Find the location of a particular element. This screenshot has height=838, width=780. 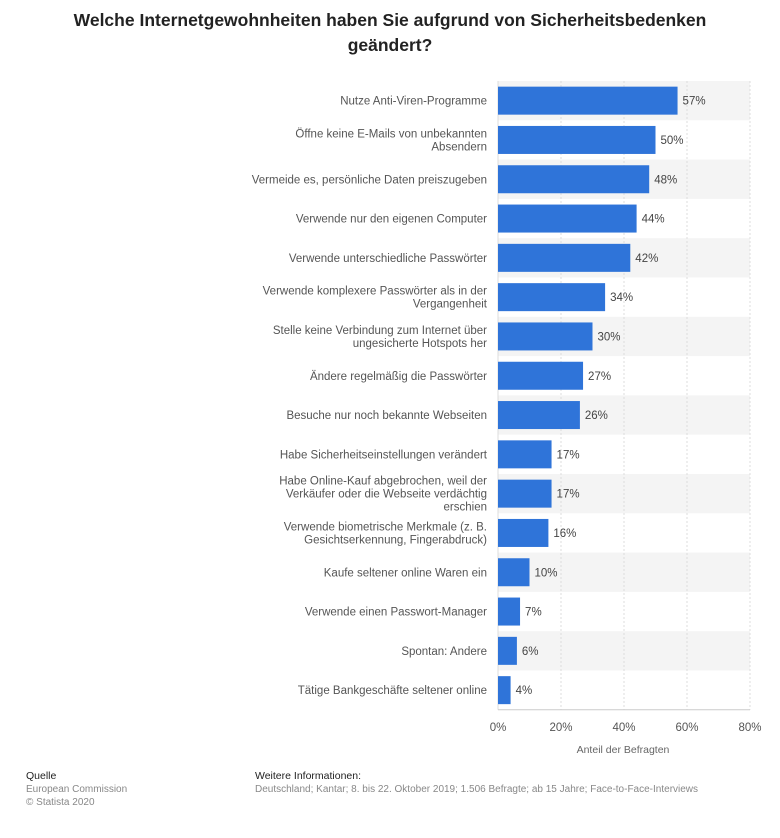

data-label: 34% is located at coordinates (621, 298).